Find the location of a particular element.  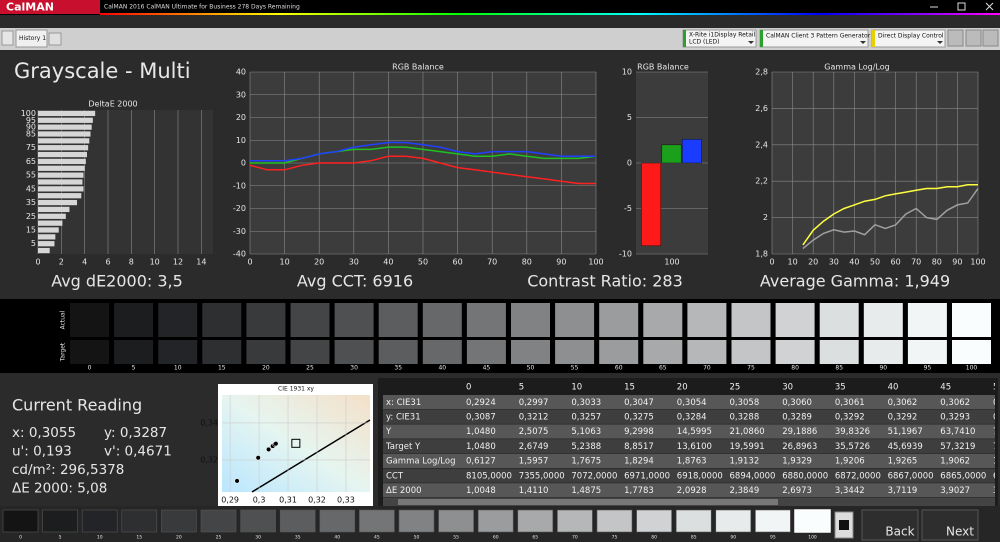

row-label: CCT is located at coordinates (395, 476).